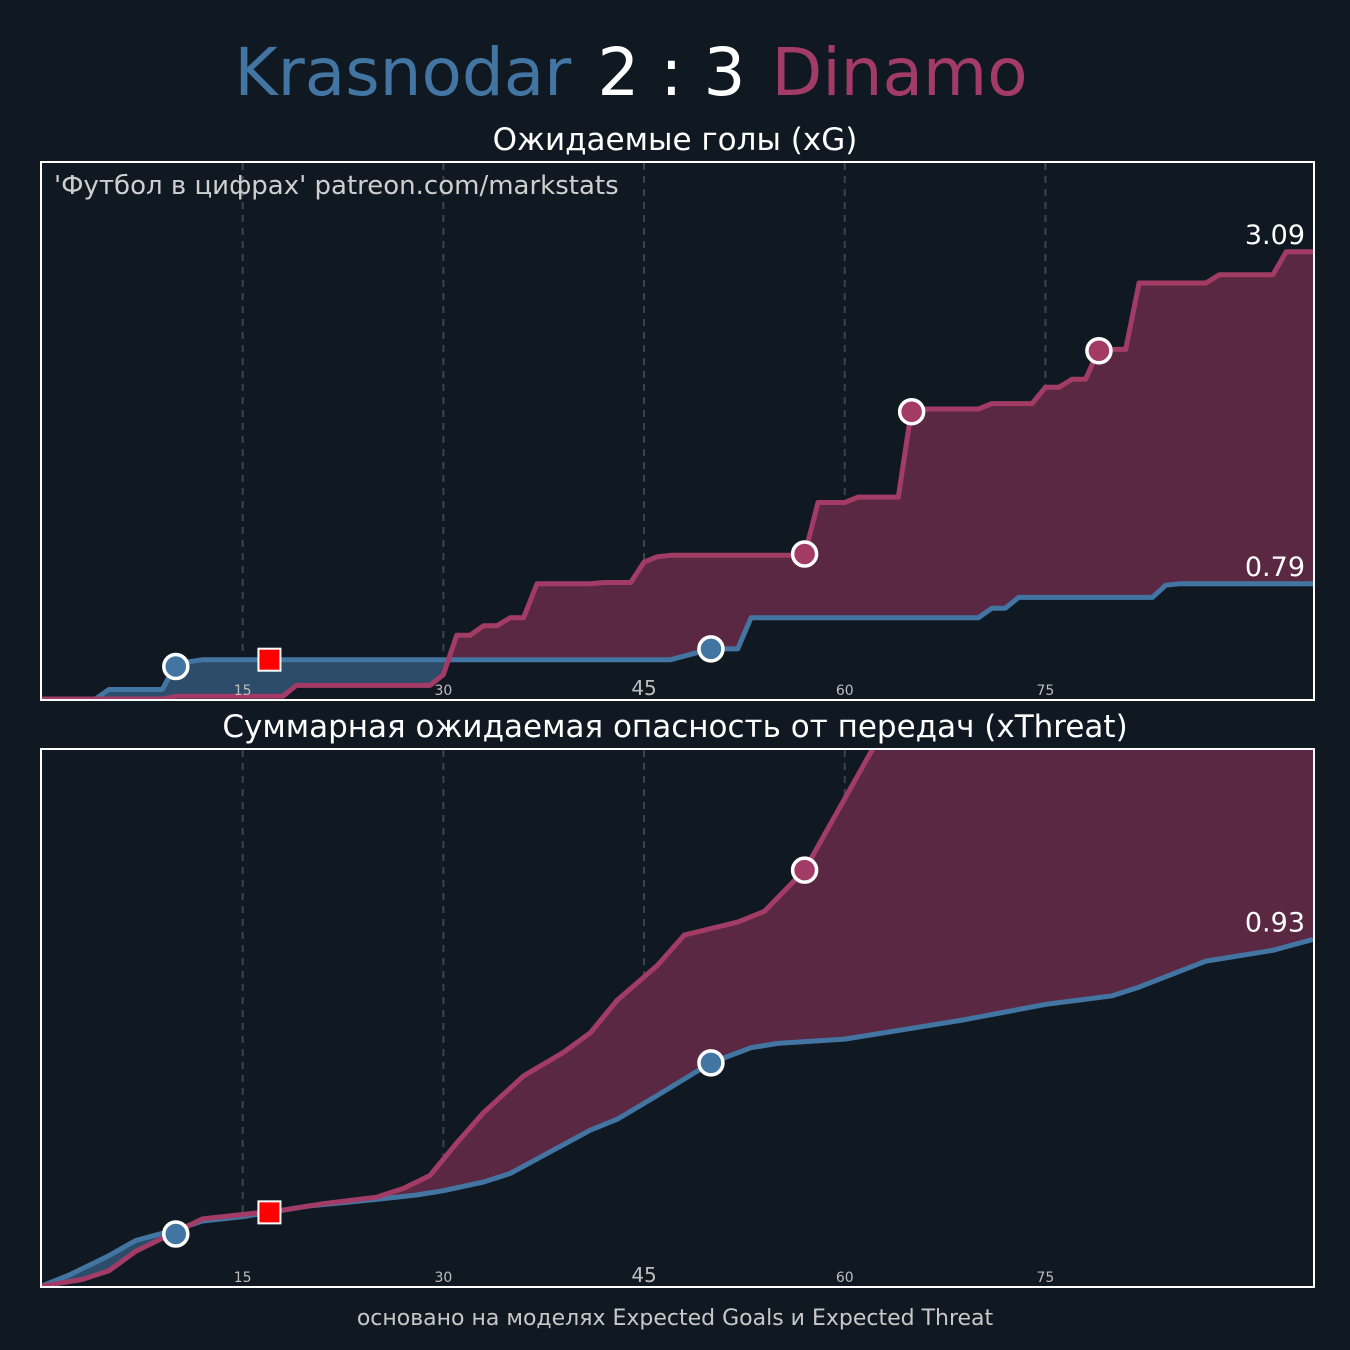 The image size is (1350, 1350). Describe the element at coordinates (845, 1278) in the screenshot. I see `xt-tick-label: 60` at that location.